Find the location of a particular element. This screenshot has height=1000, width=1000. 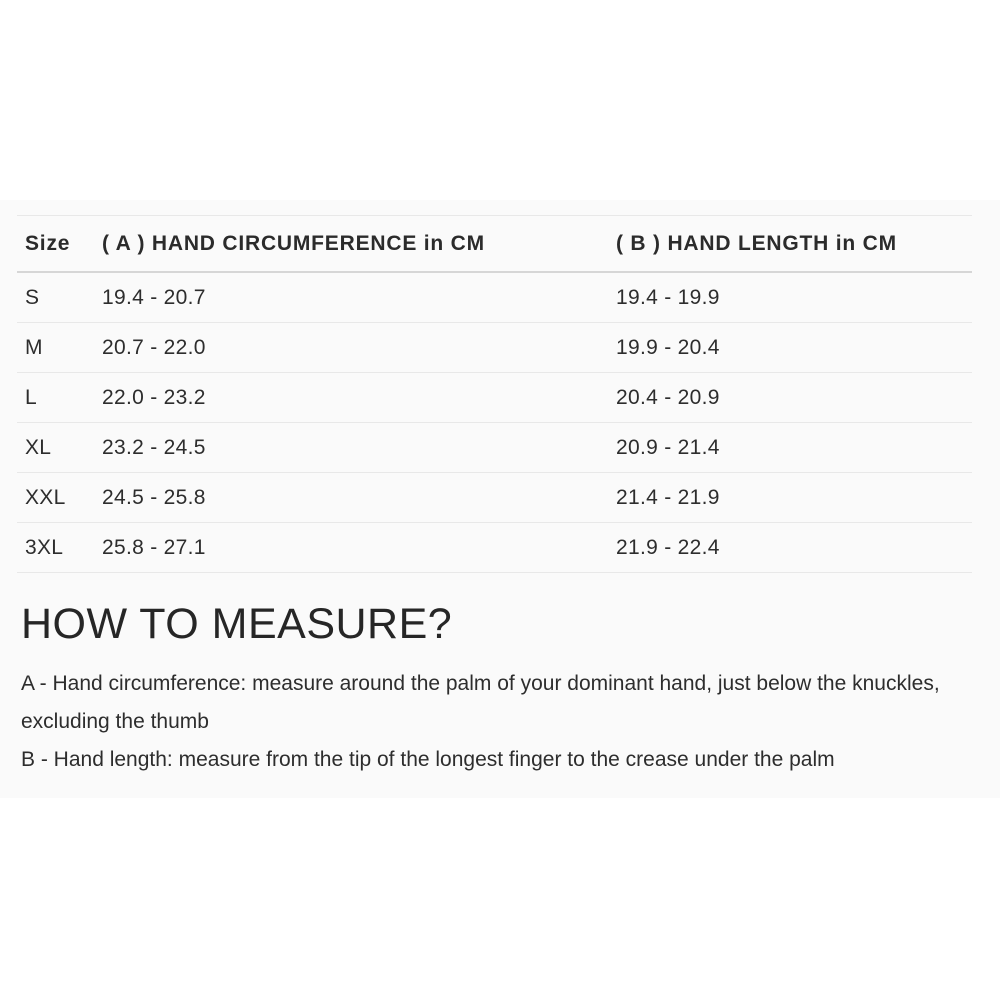

table-row: 3XL 25.8 - 27.1 21.9 - 22.4 is located at coordinates (494, 547).